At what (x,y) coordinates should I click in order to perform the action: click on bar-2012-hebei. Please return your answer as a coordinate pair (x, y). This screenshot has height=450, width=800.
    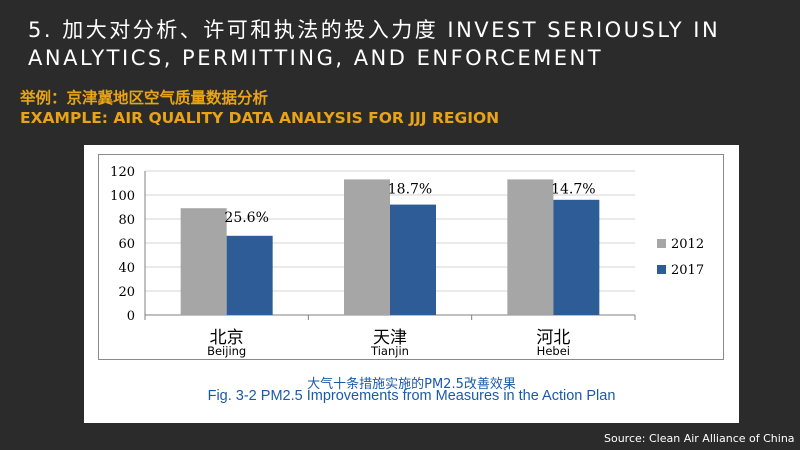
    Looking at the image, I should click on (530, 247).